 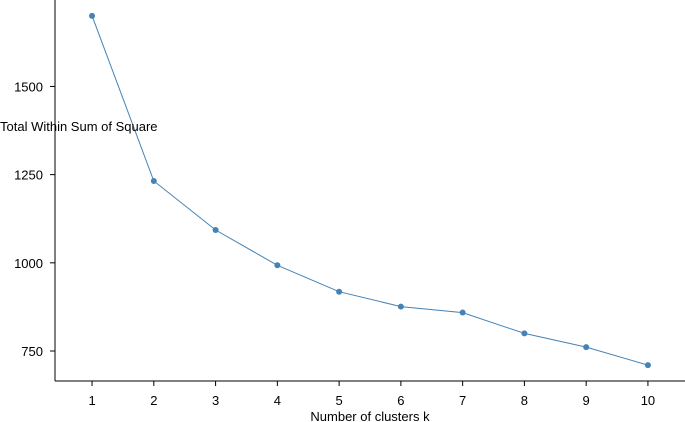 I want to click on y-tick-label: 750, so click(x=32, y=351).